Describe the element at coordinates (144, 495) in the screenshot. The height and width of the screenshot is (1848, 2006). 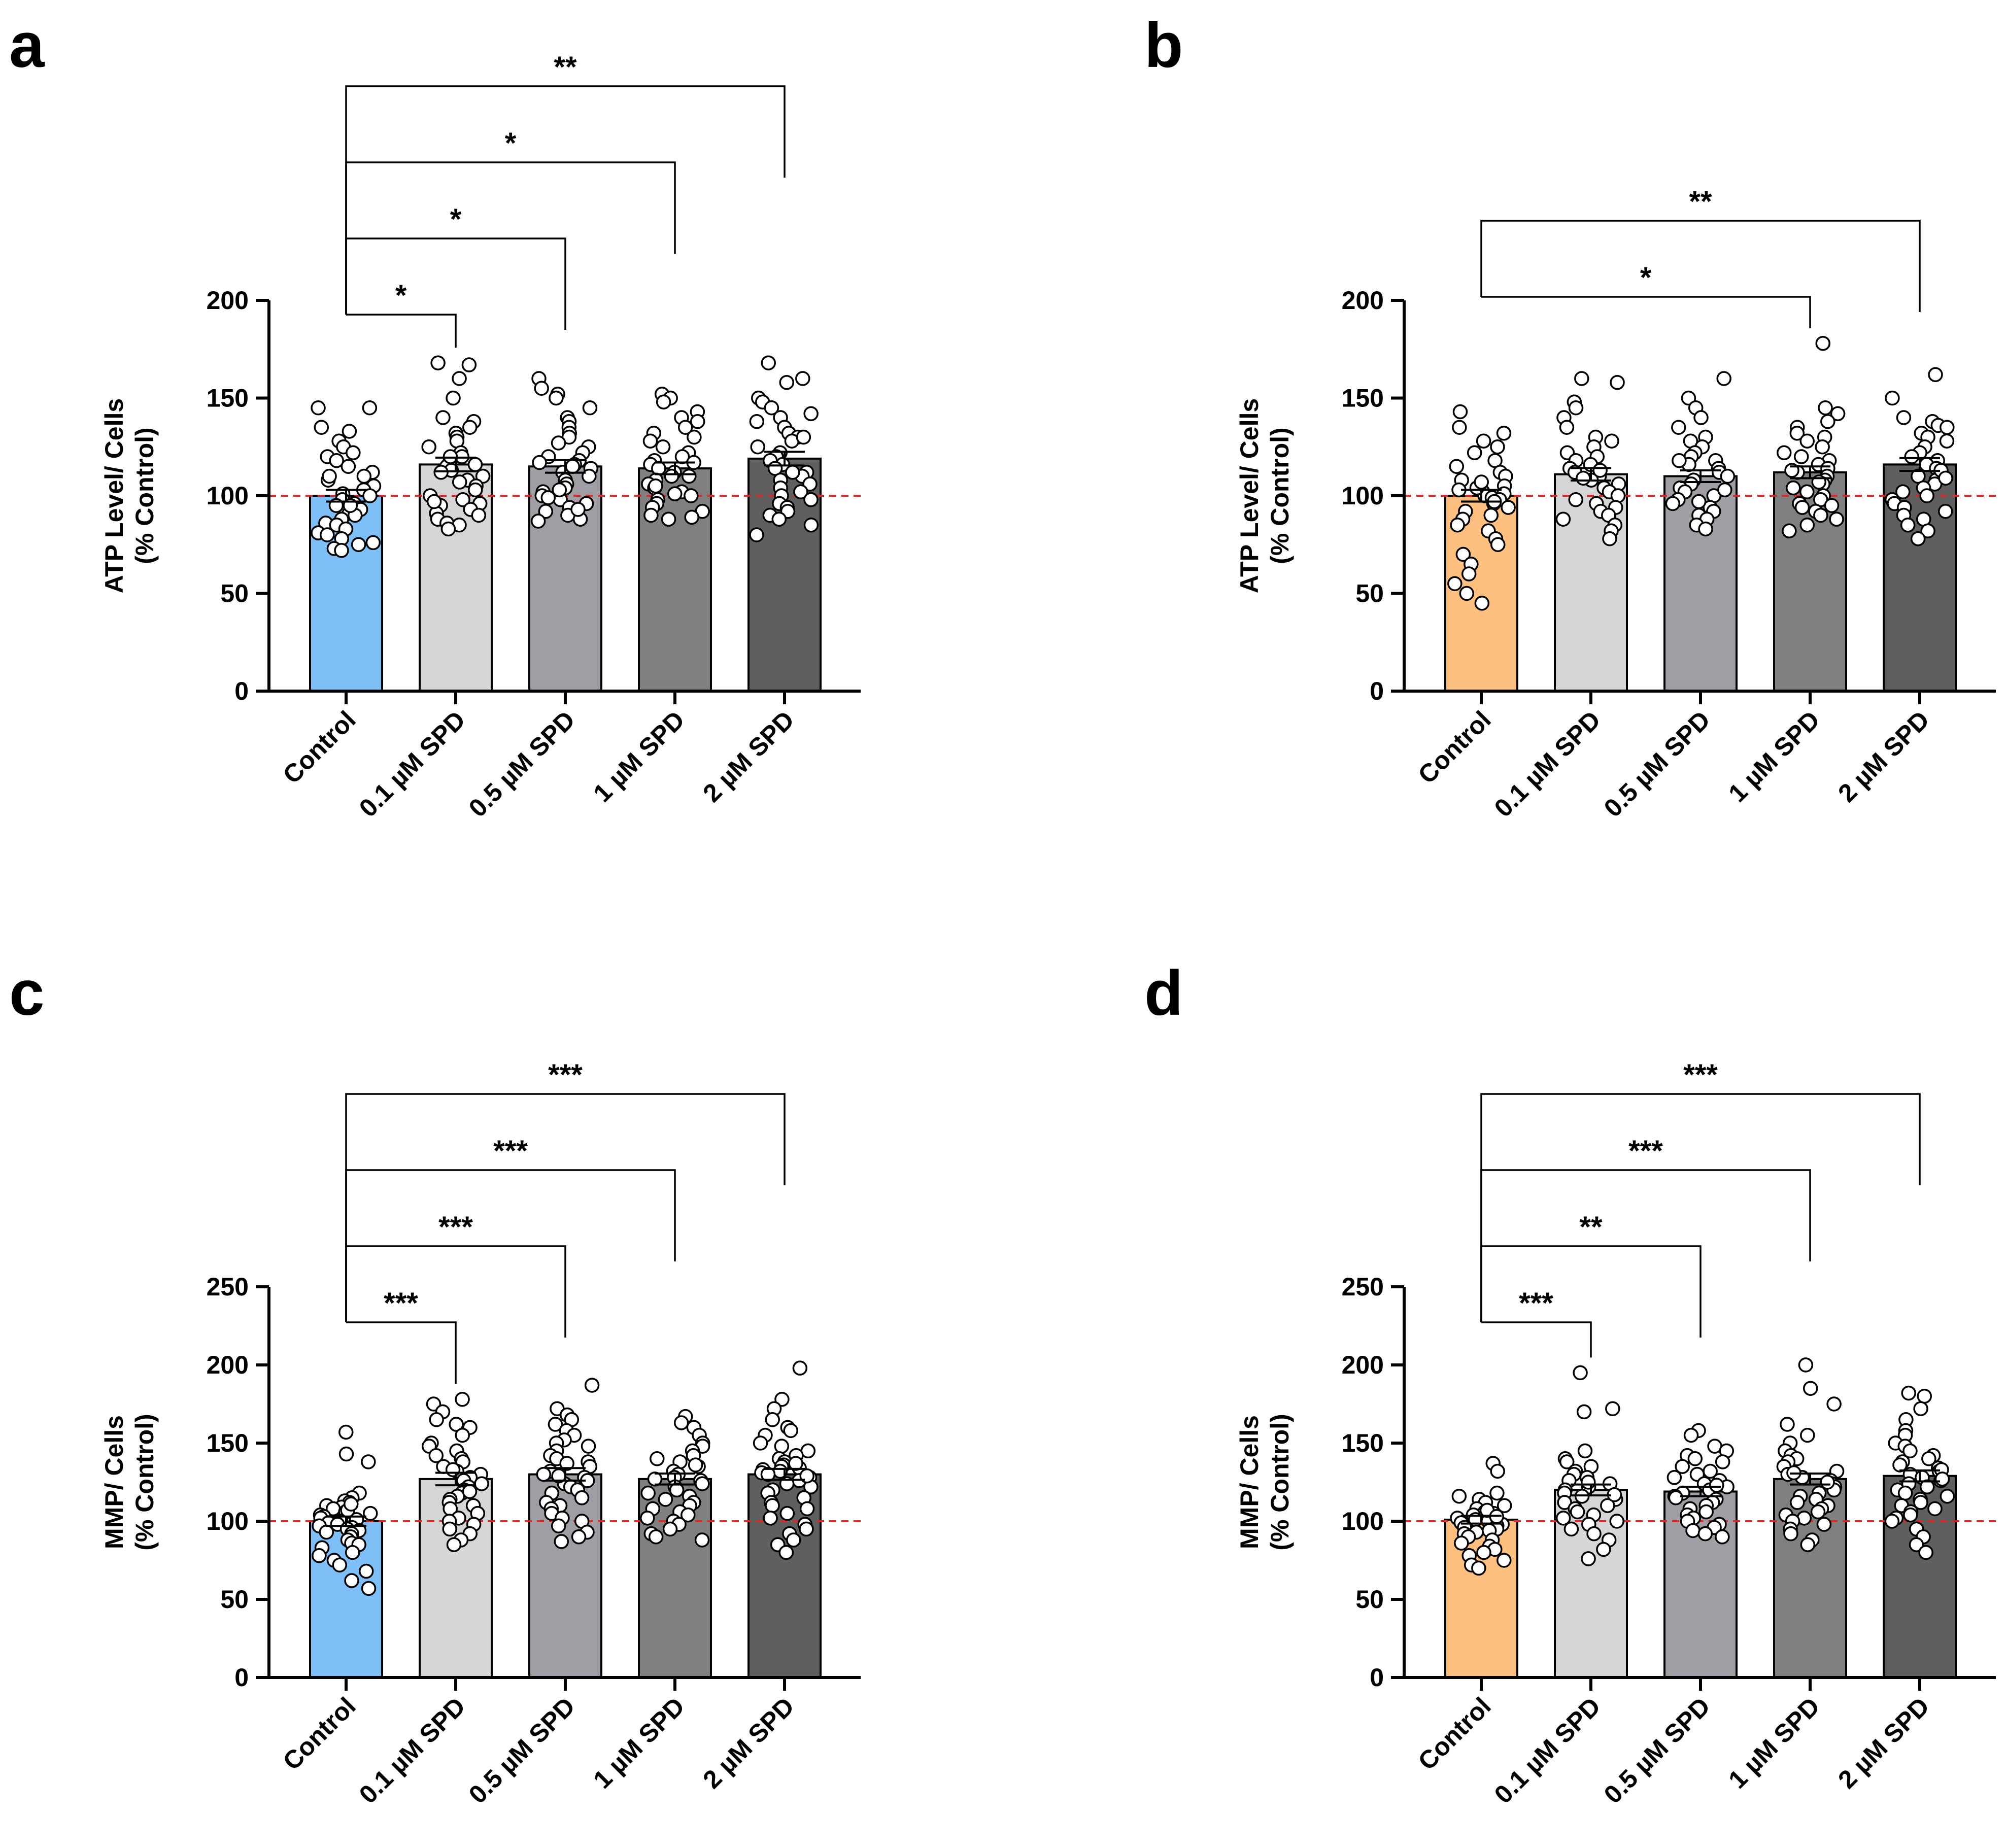
I see `y-axis-subtitle-a: (% Control)` at that location.